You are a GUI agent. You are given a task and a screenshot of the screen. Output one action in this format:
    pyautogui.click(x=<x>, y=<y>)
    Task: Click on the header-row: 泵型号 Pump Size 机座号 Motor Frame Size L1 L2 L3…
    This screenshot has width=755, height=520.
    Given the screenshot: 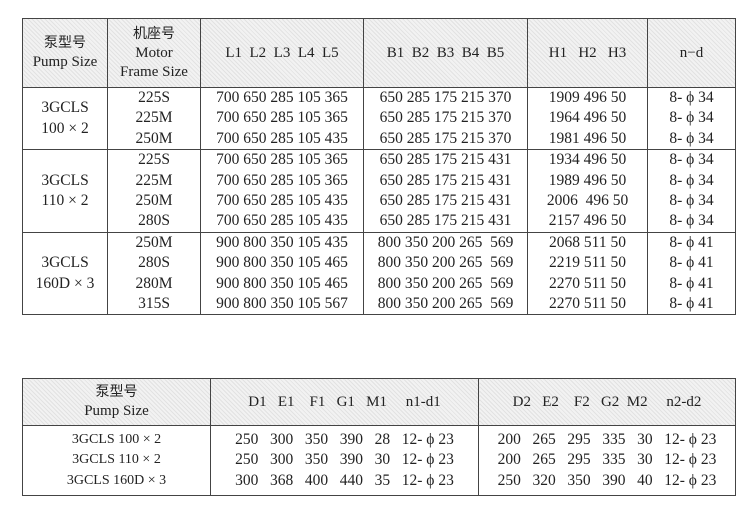 What is the action you would take?
    pyautogui.click(x=379, y=53)
    